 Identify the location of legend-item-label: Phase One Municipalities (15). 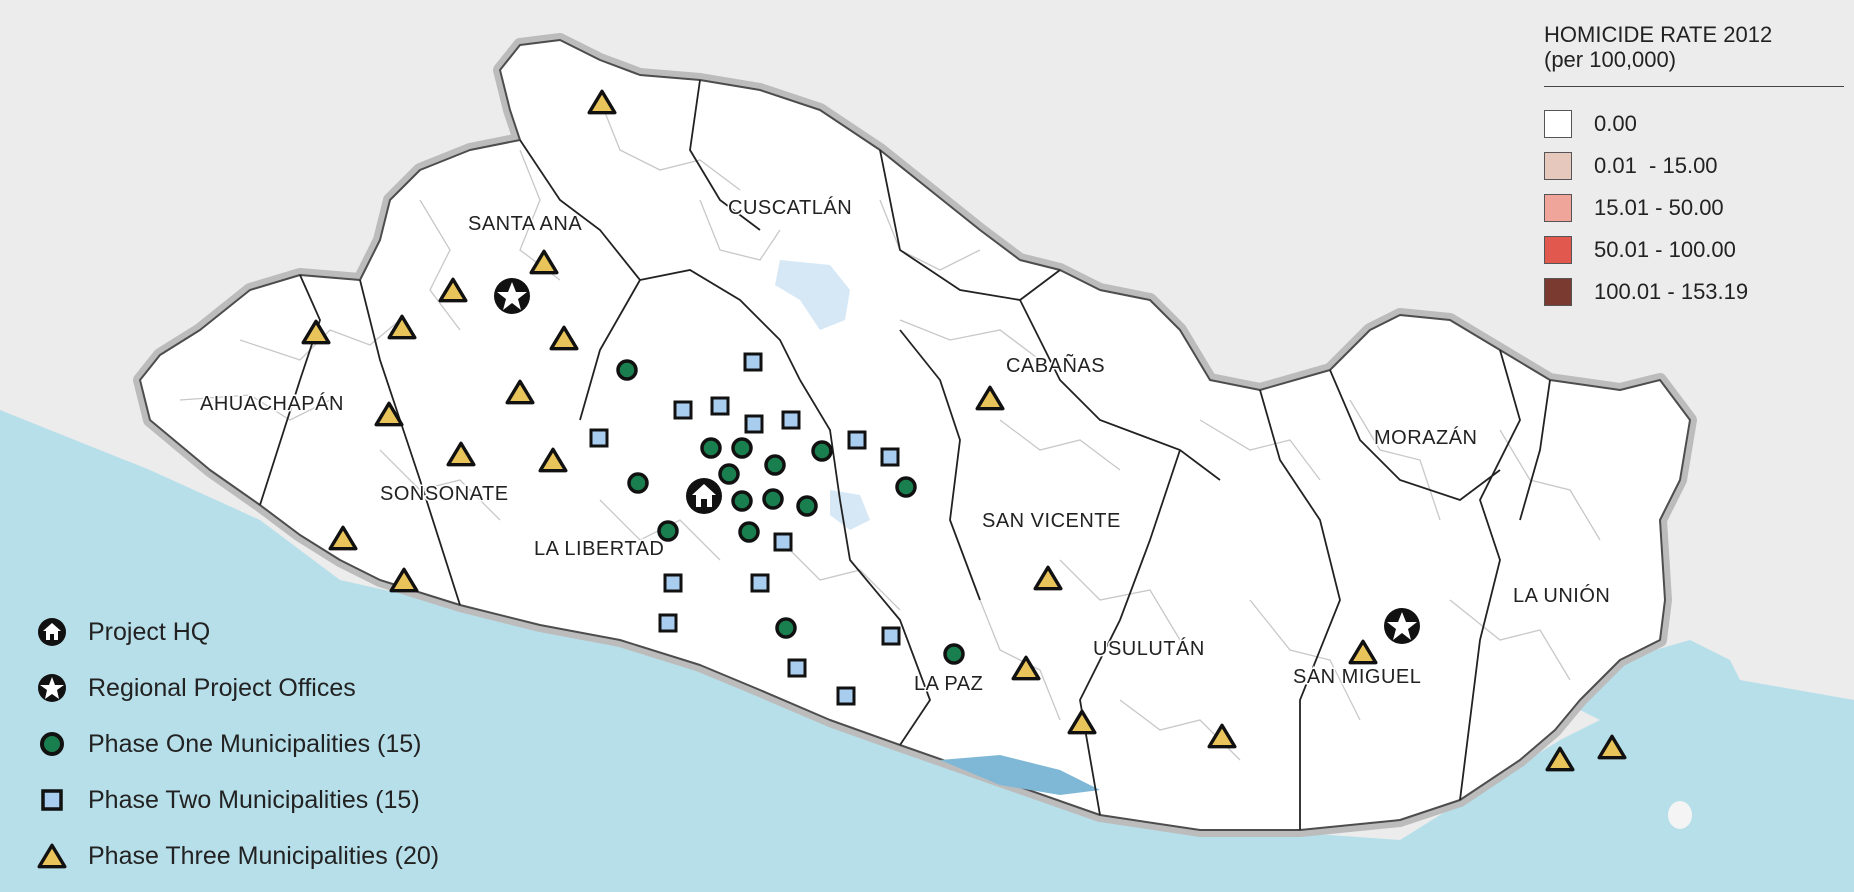
(255, 743).